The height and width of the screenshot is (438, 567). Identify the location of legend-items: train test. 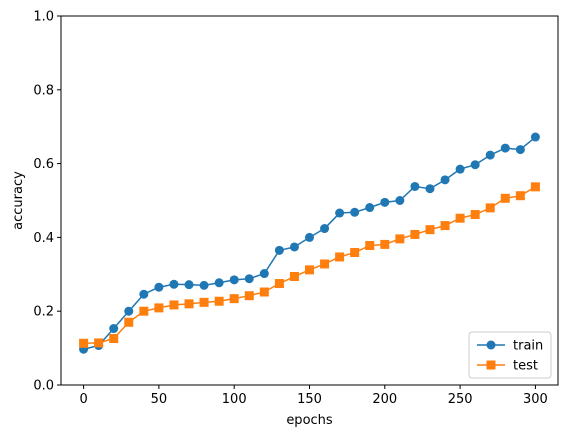
(510, 356).